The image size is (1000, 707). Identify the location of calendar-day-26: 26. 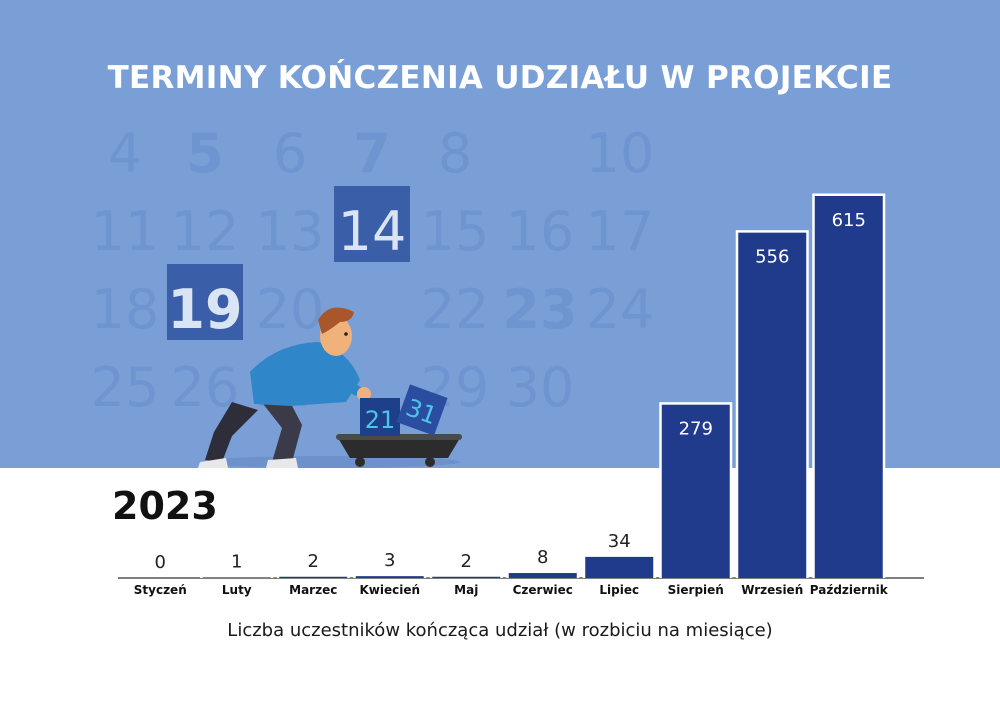
(205, 387).